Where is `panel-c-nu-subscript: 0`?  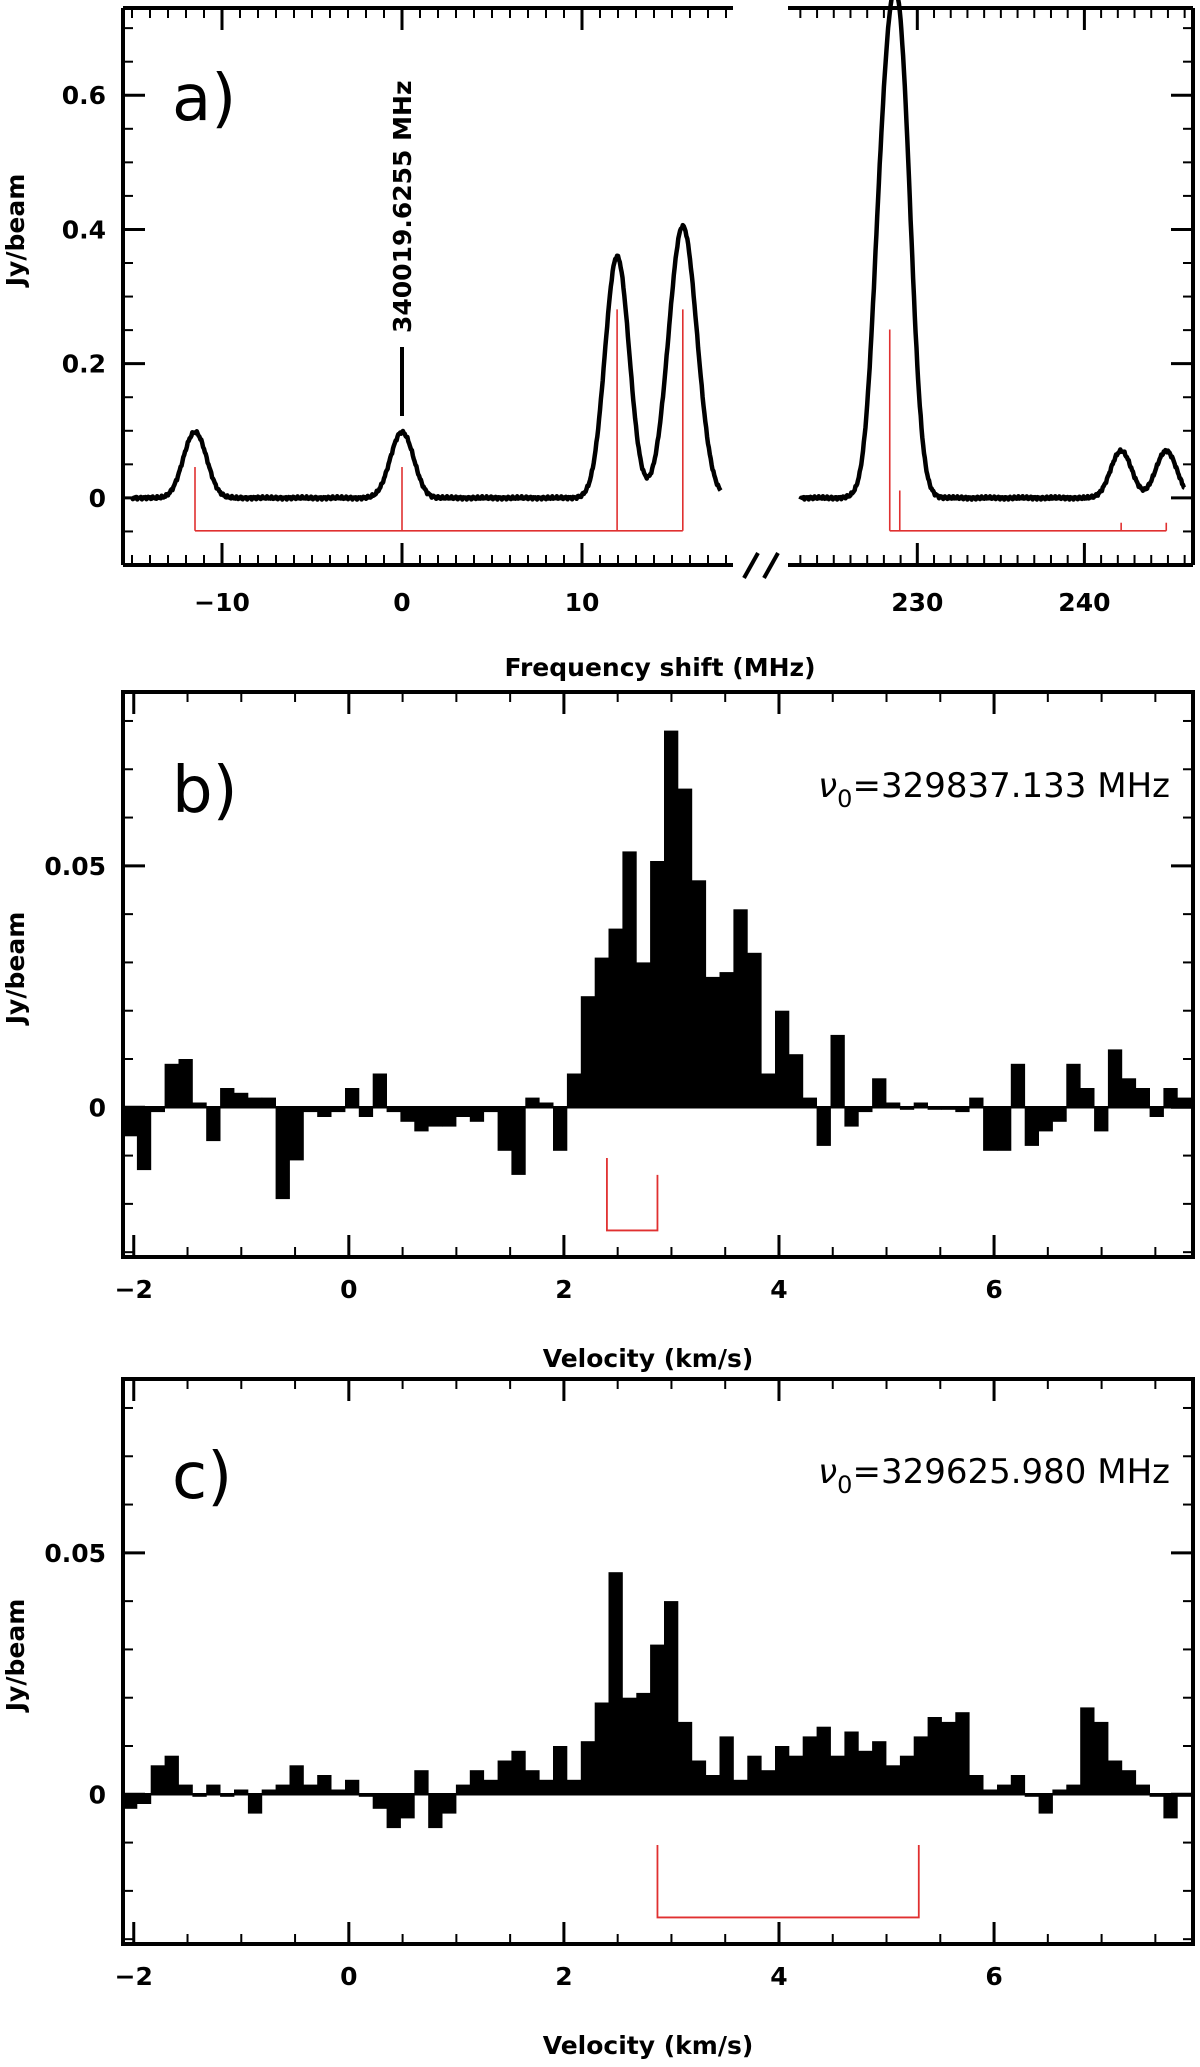
panel-c-nu-subscript: 0 is located at coordinates (844, 1485).